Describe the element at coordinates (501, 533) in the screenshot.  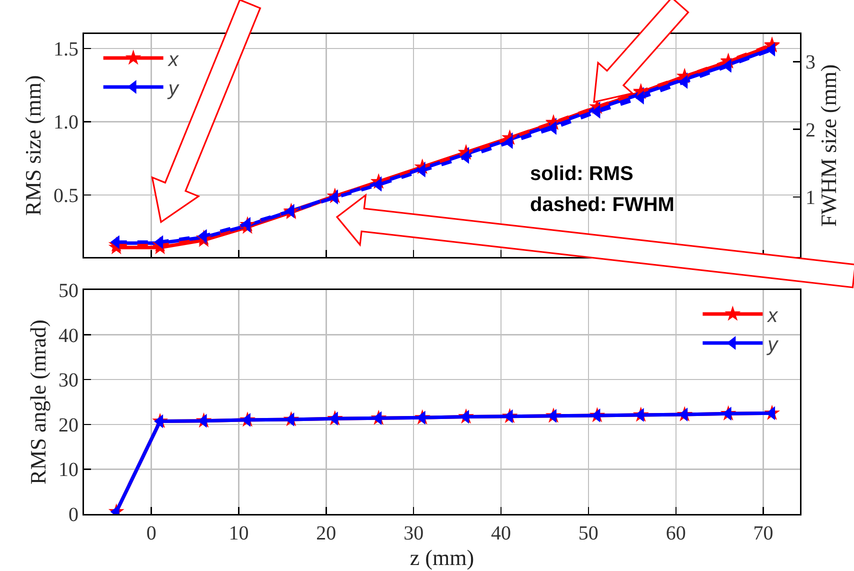
I see `x-tick-label: 40` at that location.